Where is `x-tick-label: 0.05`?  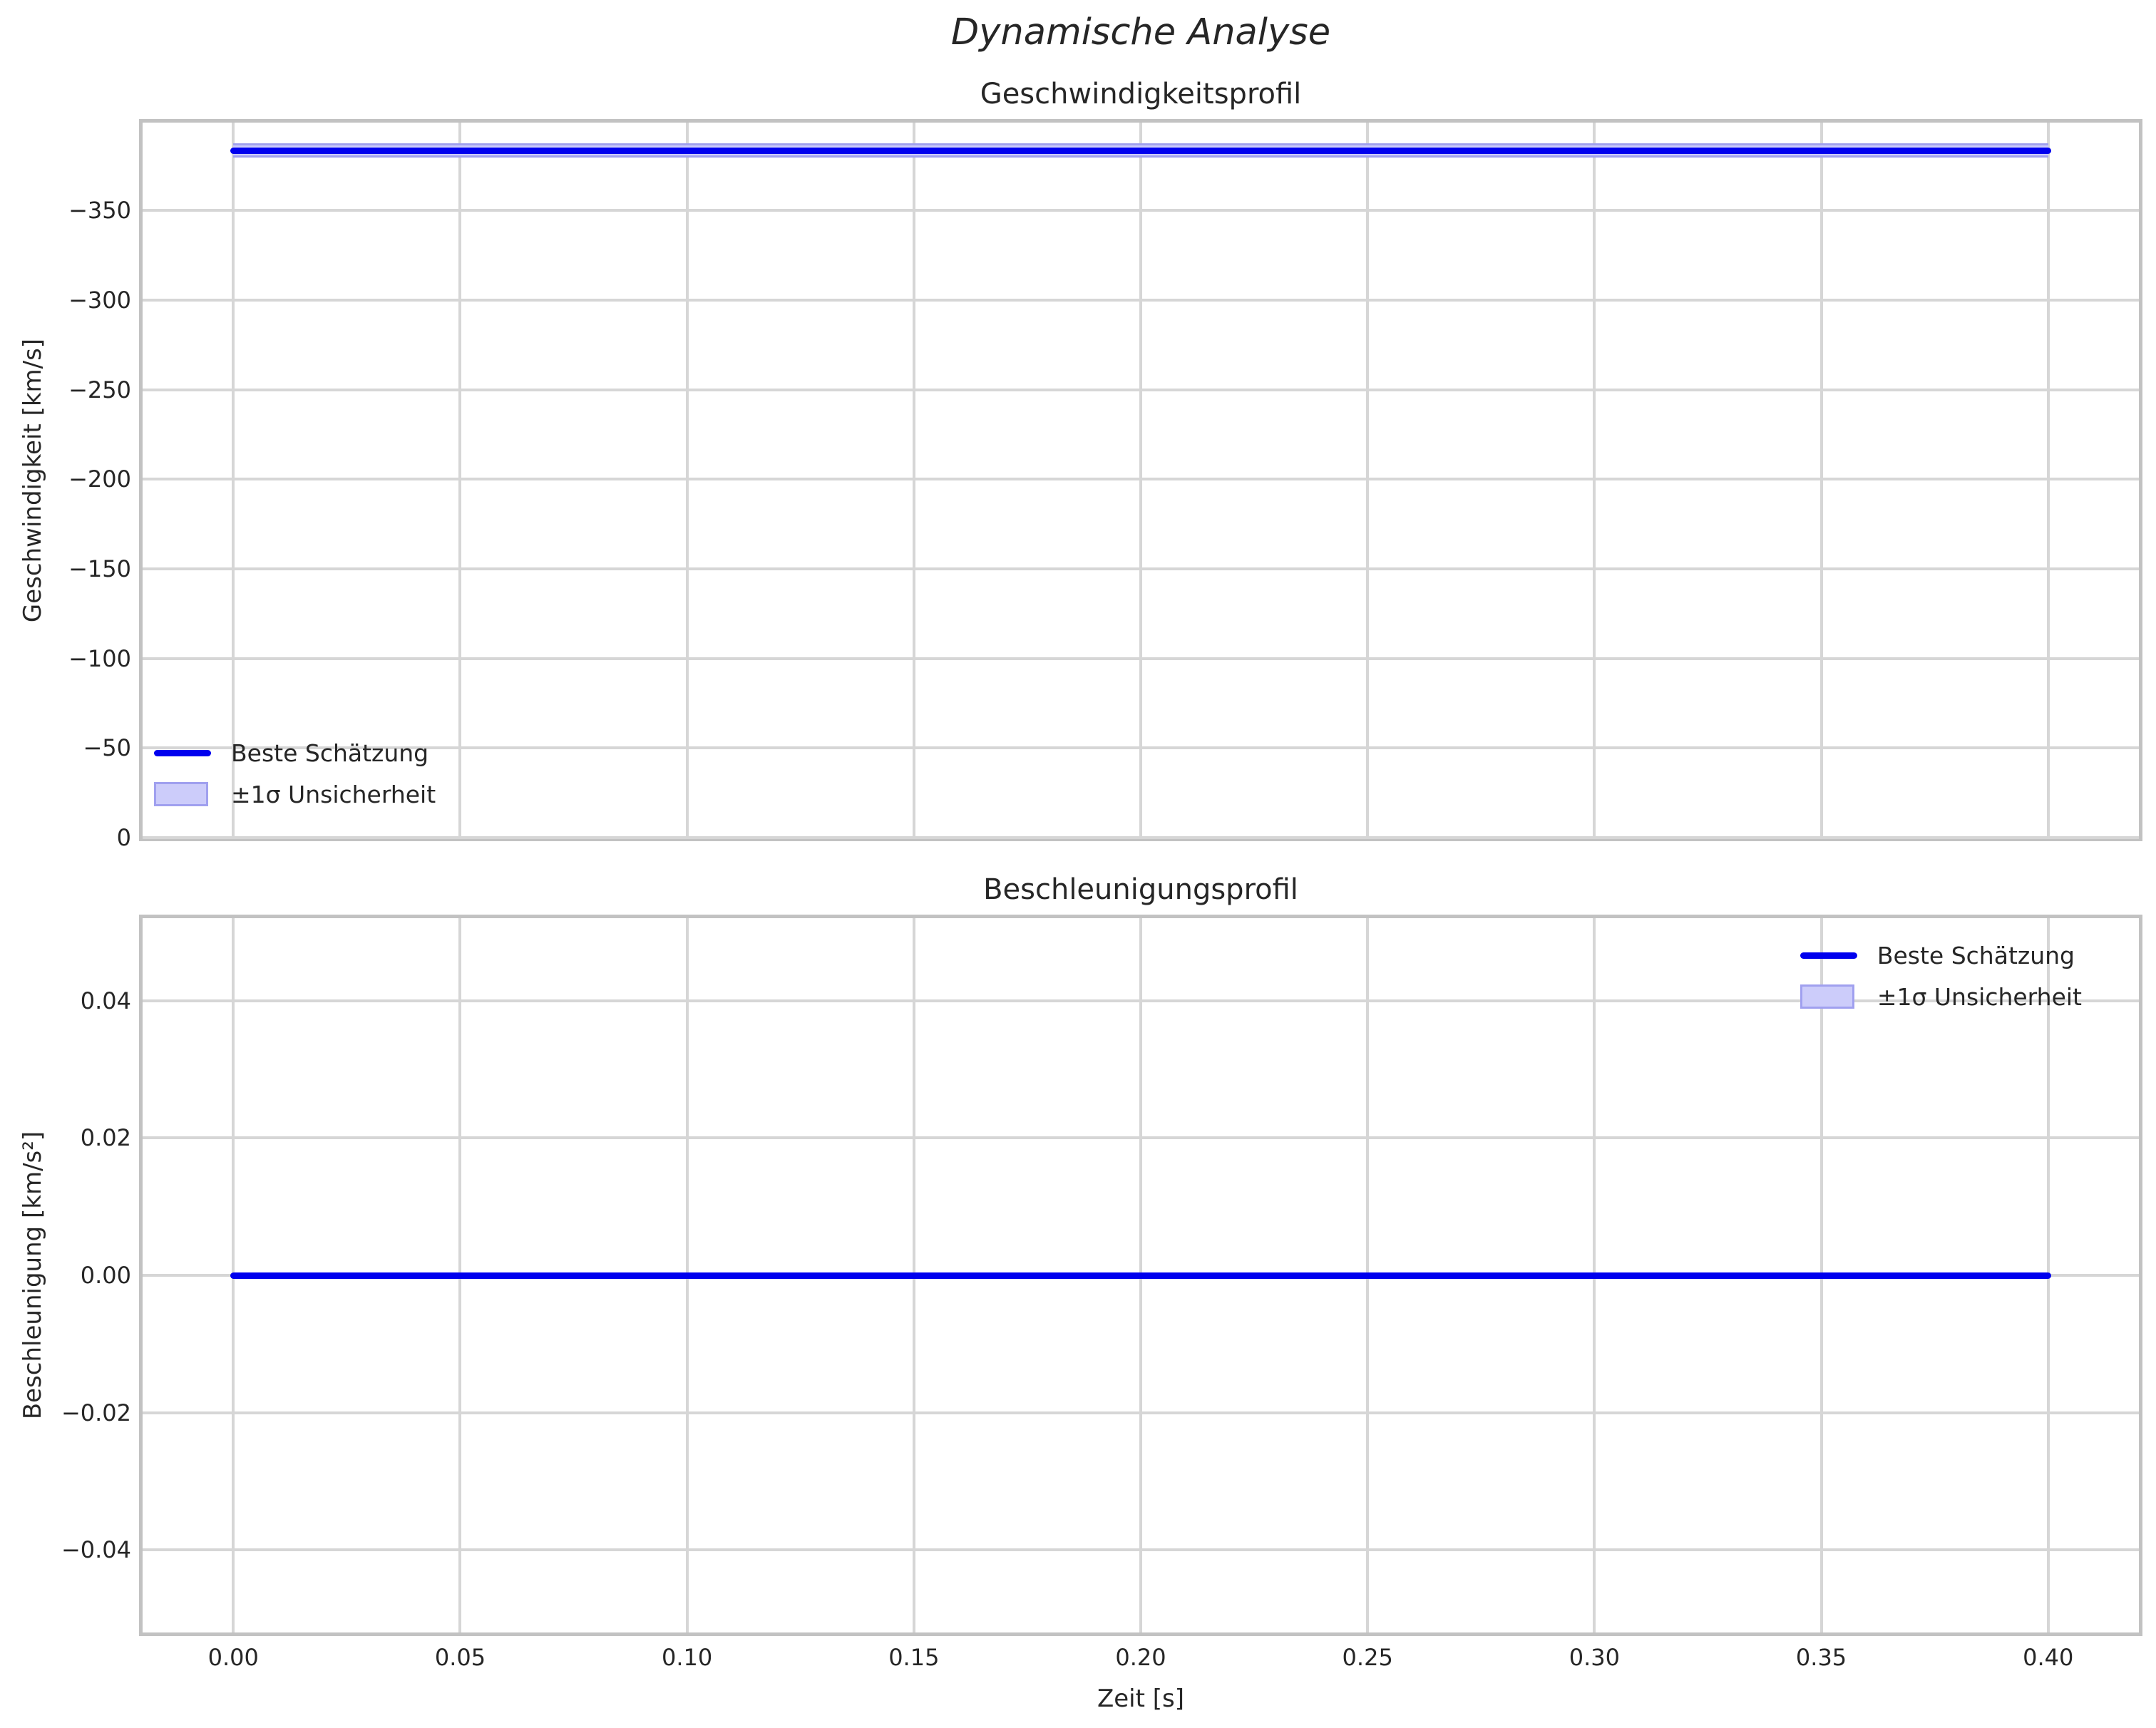
x-tick-label: 0.05 is located at coordinates (460, 1657).